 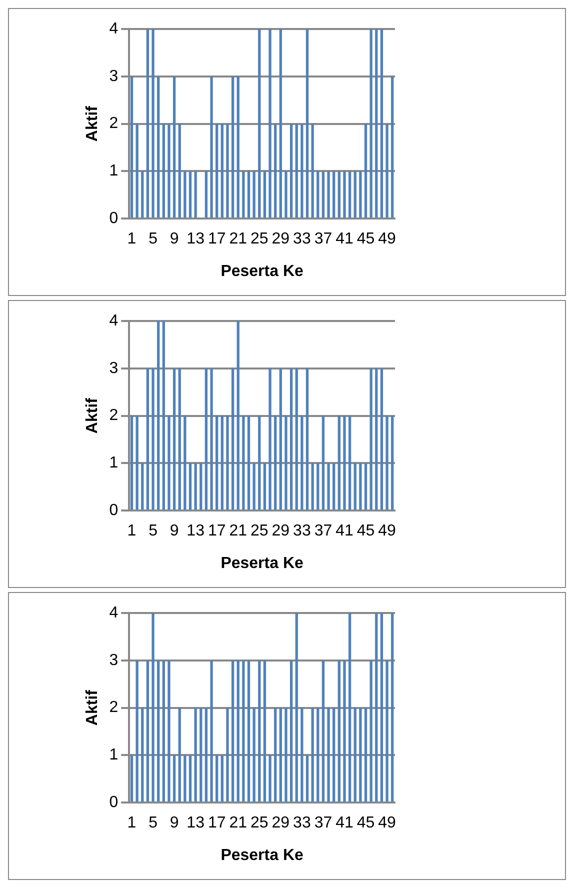 What do you see at coordinates (174, 531) in the screenshot?
I see `x-tick-label: 9` at bounding box center [174, 531].